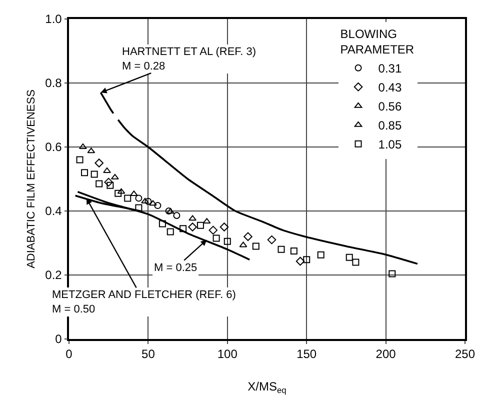 The image size is (487, 417). I want to click on legend-label: 0.56, so click(390, 107).